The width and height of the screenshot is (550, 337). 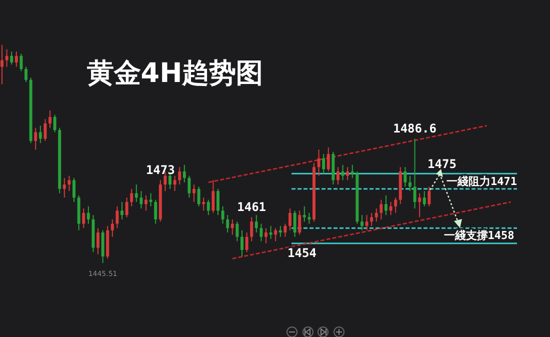 What do you see at coordinates (302, 253) in the screenshot?
I see `annotation: 1454` at bounding box center [302, 253].